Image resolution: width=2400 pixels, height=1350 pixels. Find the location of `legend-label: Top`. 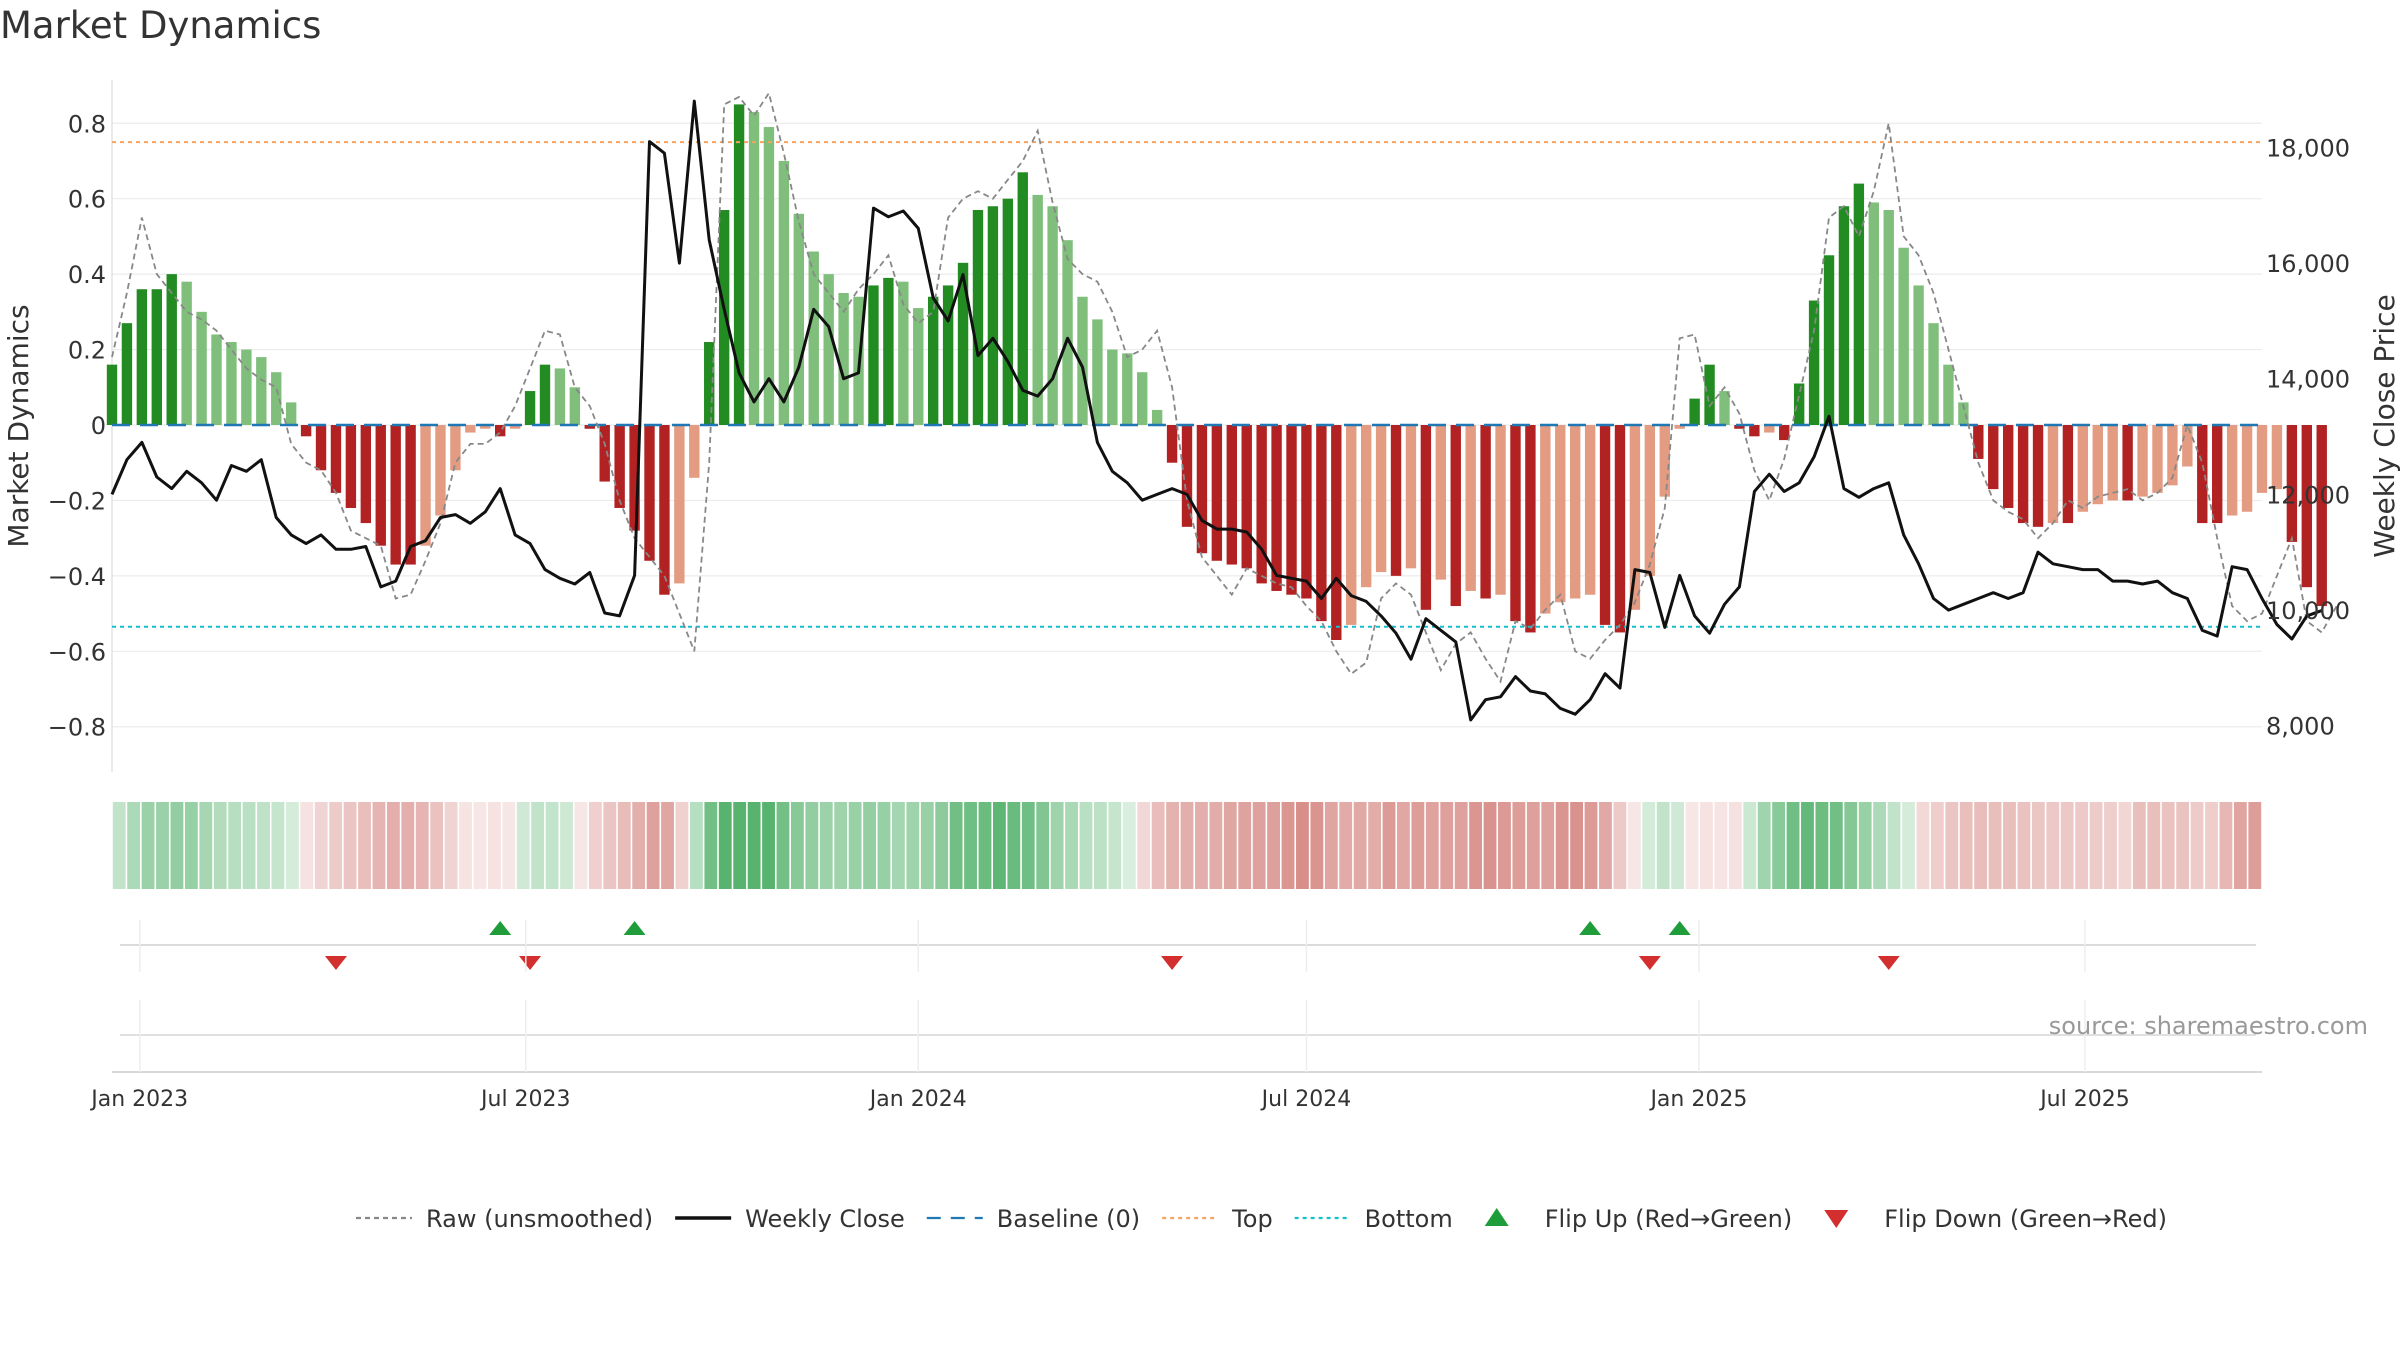

legend-label: Top is located at coordinates (1252, 1219).